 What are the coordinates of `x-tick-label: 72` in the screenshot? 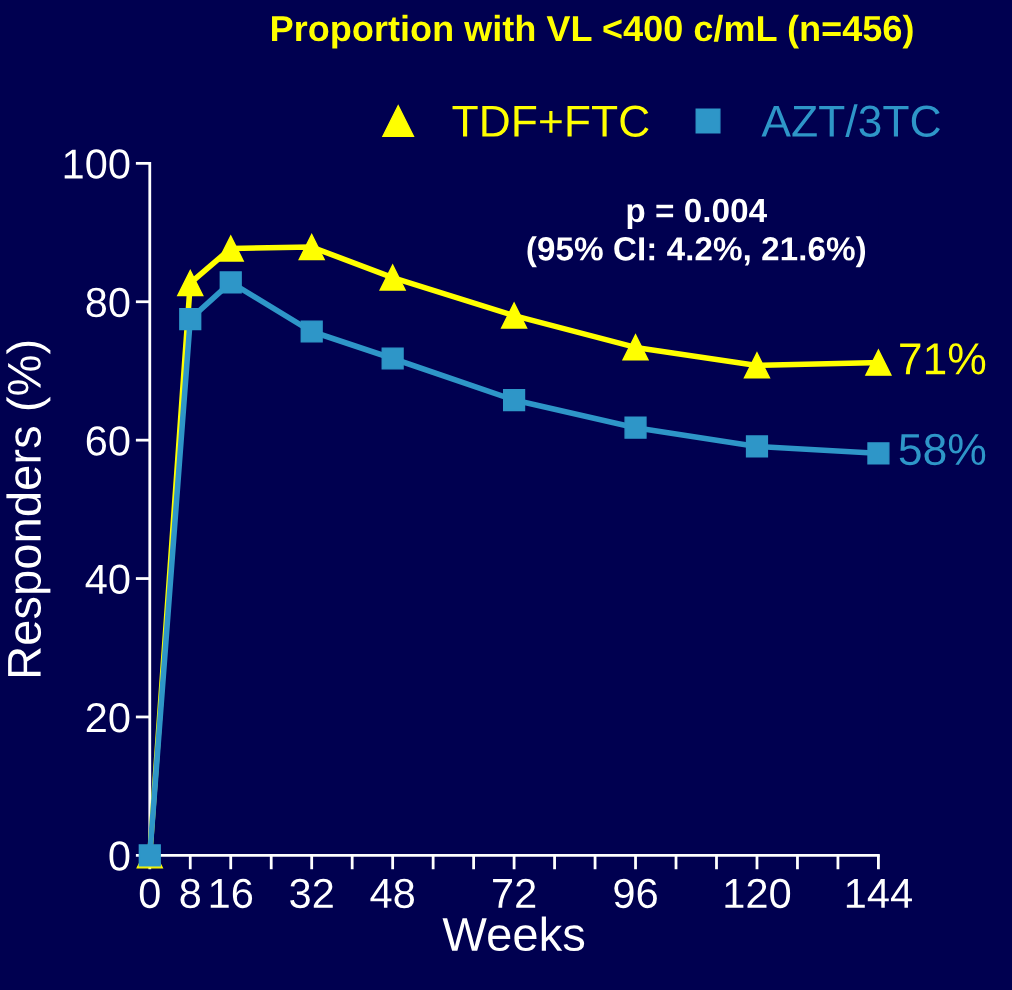 It's located at (514, 893).